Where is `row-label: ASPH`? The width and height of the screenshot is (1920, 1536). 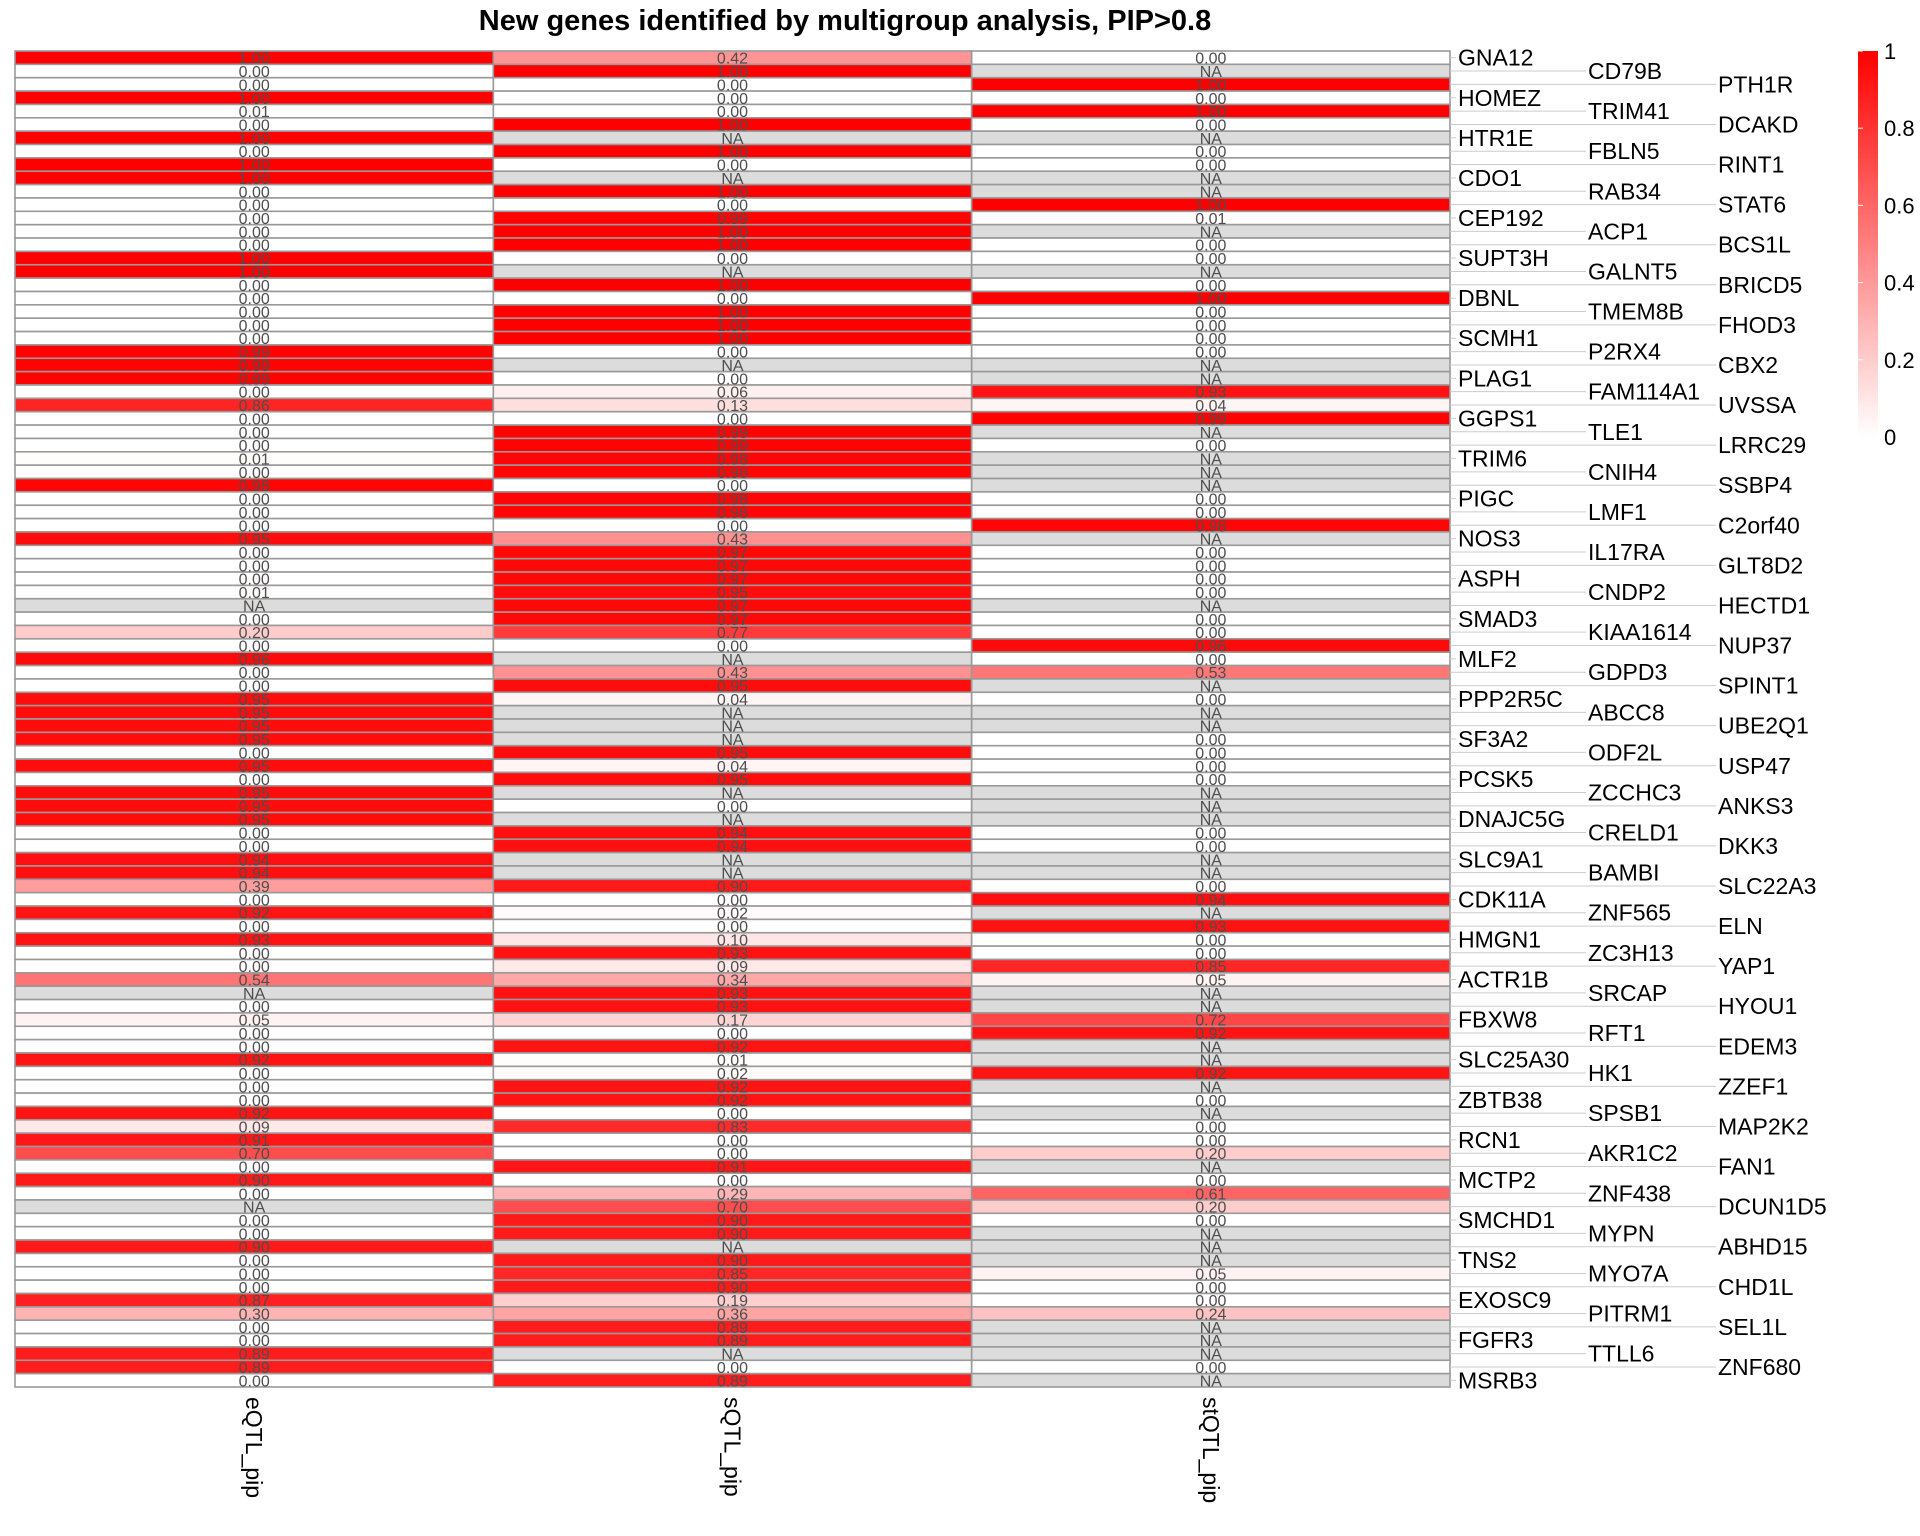
row-label: ASPH is located at coordinates (1489, 579).